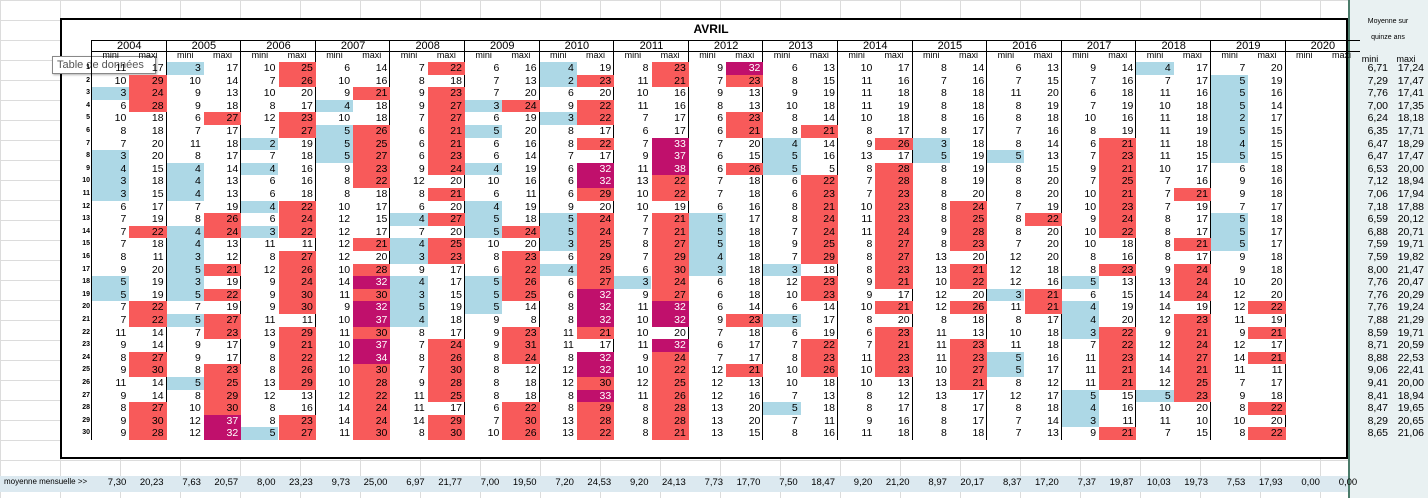  I want to click on max-temp-cell: 11, so click(1277, 370).